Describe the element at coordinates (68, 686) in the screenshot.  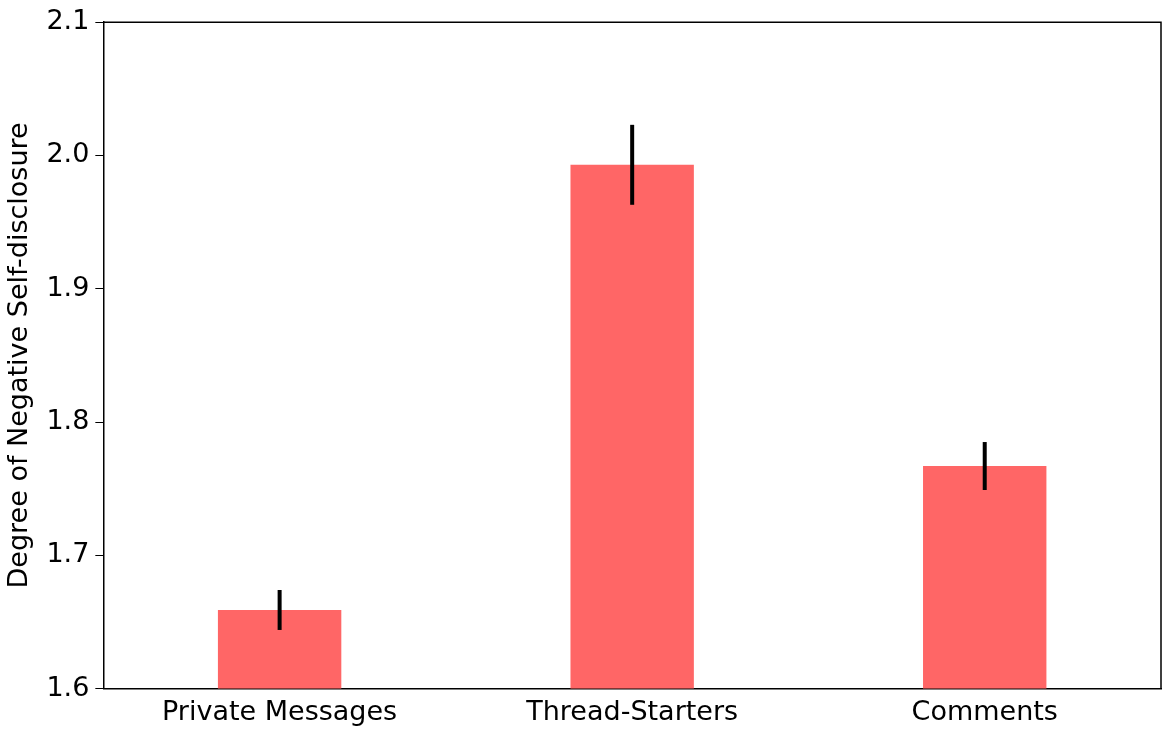
I see `y-tick-label: 1.6` at that location.